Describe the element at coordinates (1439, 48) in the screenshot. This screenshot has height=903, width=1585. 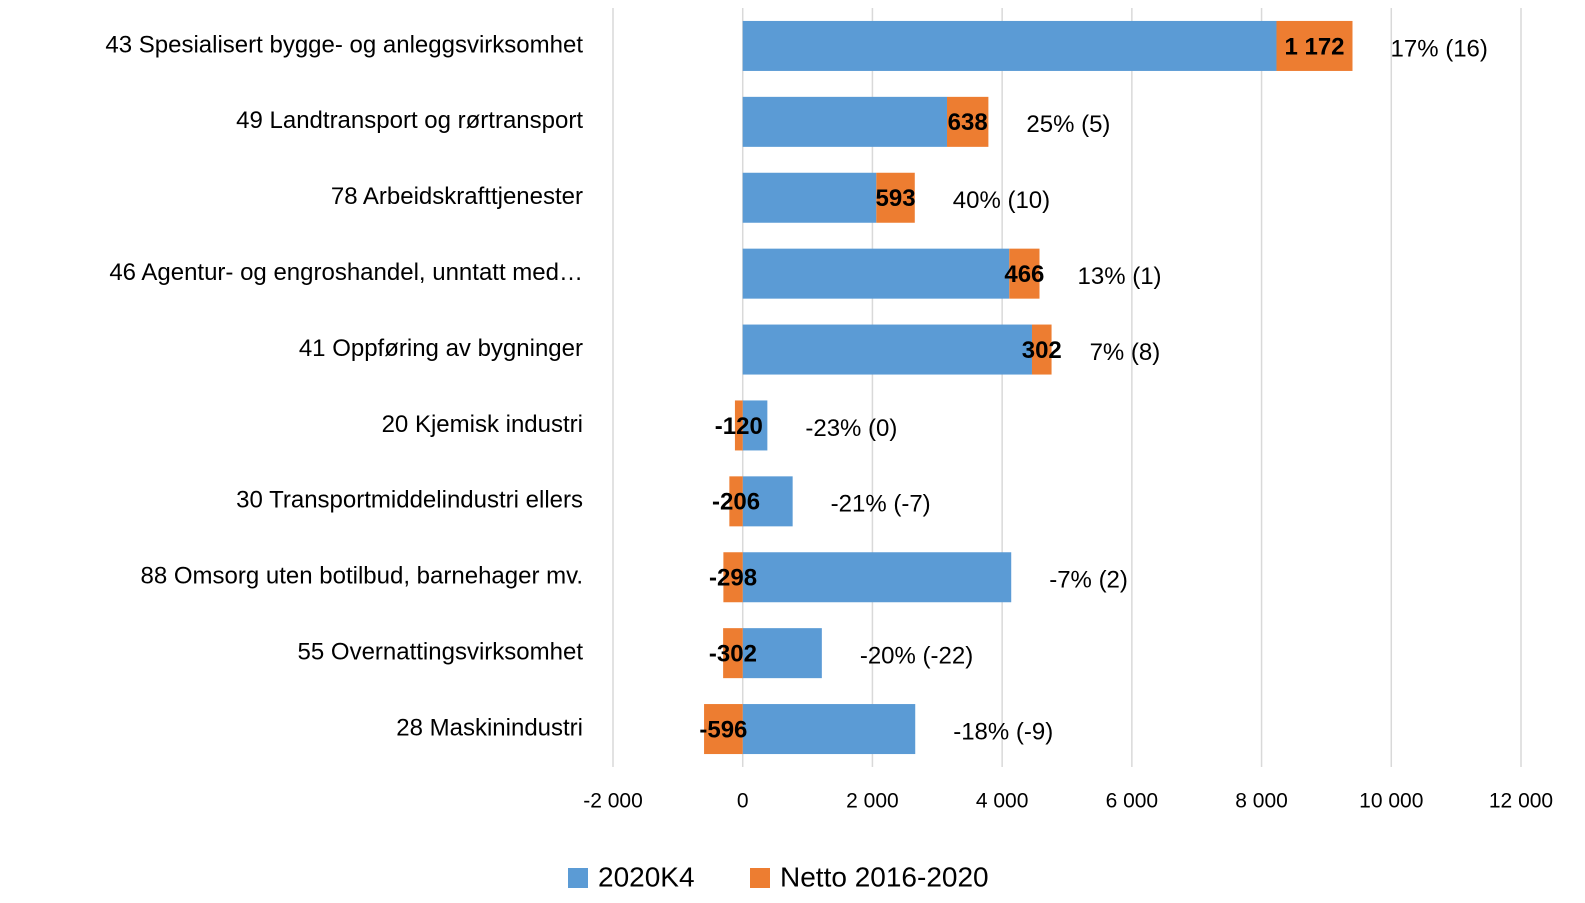
I see `annotation: 17% (16)` at that location.